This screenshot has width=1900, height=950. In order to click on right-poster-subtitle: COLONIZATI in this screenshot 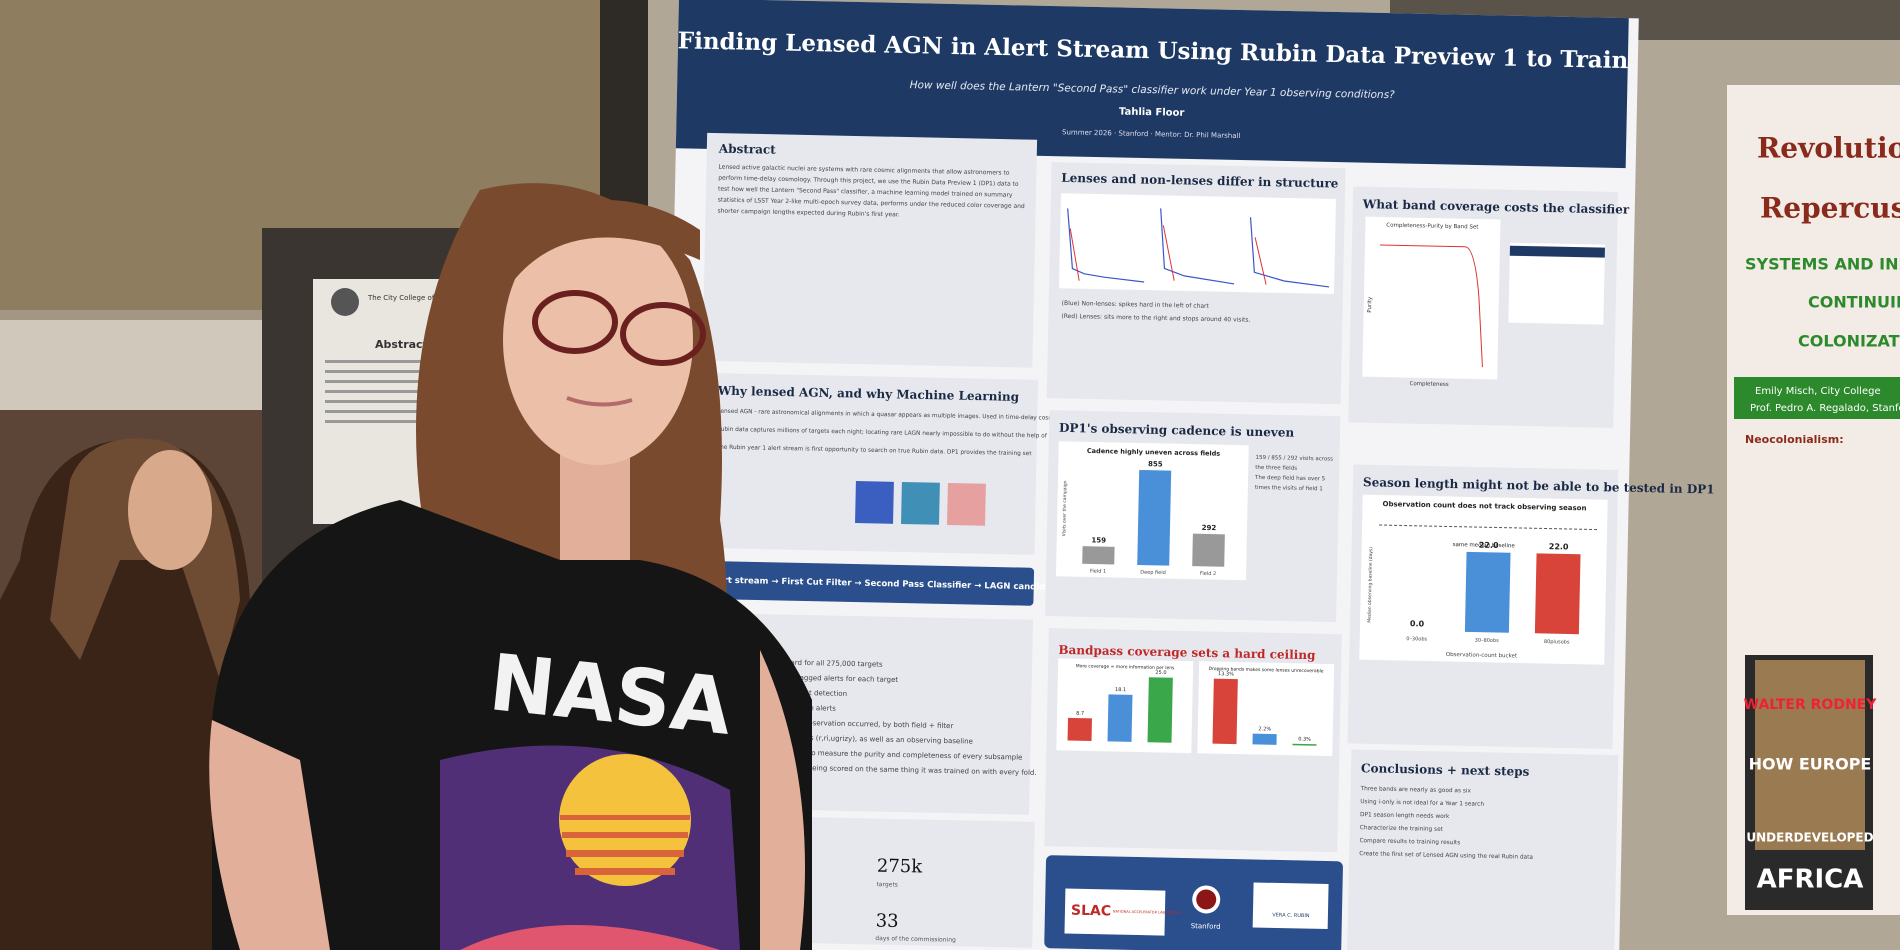, I will do `click(1849, 341)`.